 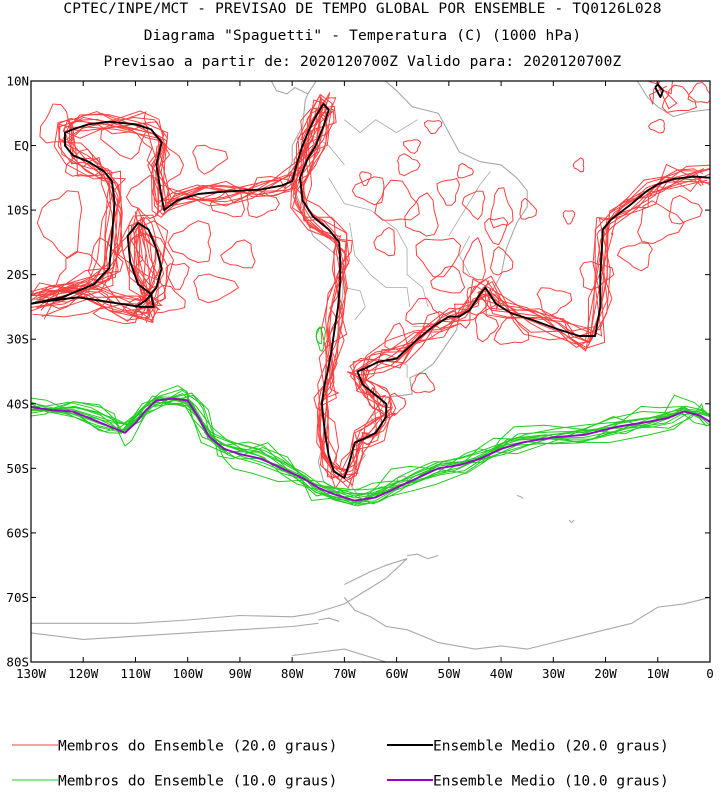 I want to click on x-tick-label: 100W, so click(x=188, y=673).